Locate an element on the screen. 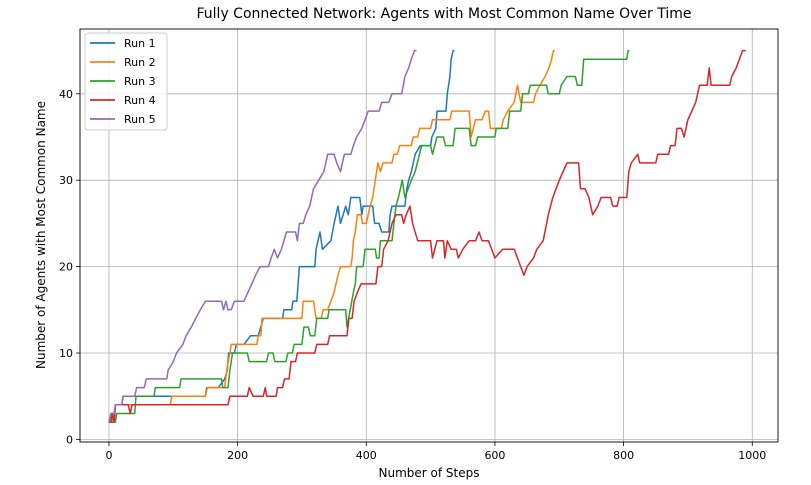 The width and height of the screenshot is (811, 485). x-tick-label: 800 is located at coordinates (623, 455).